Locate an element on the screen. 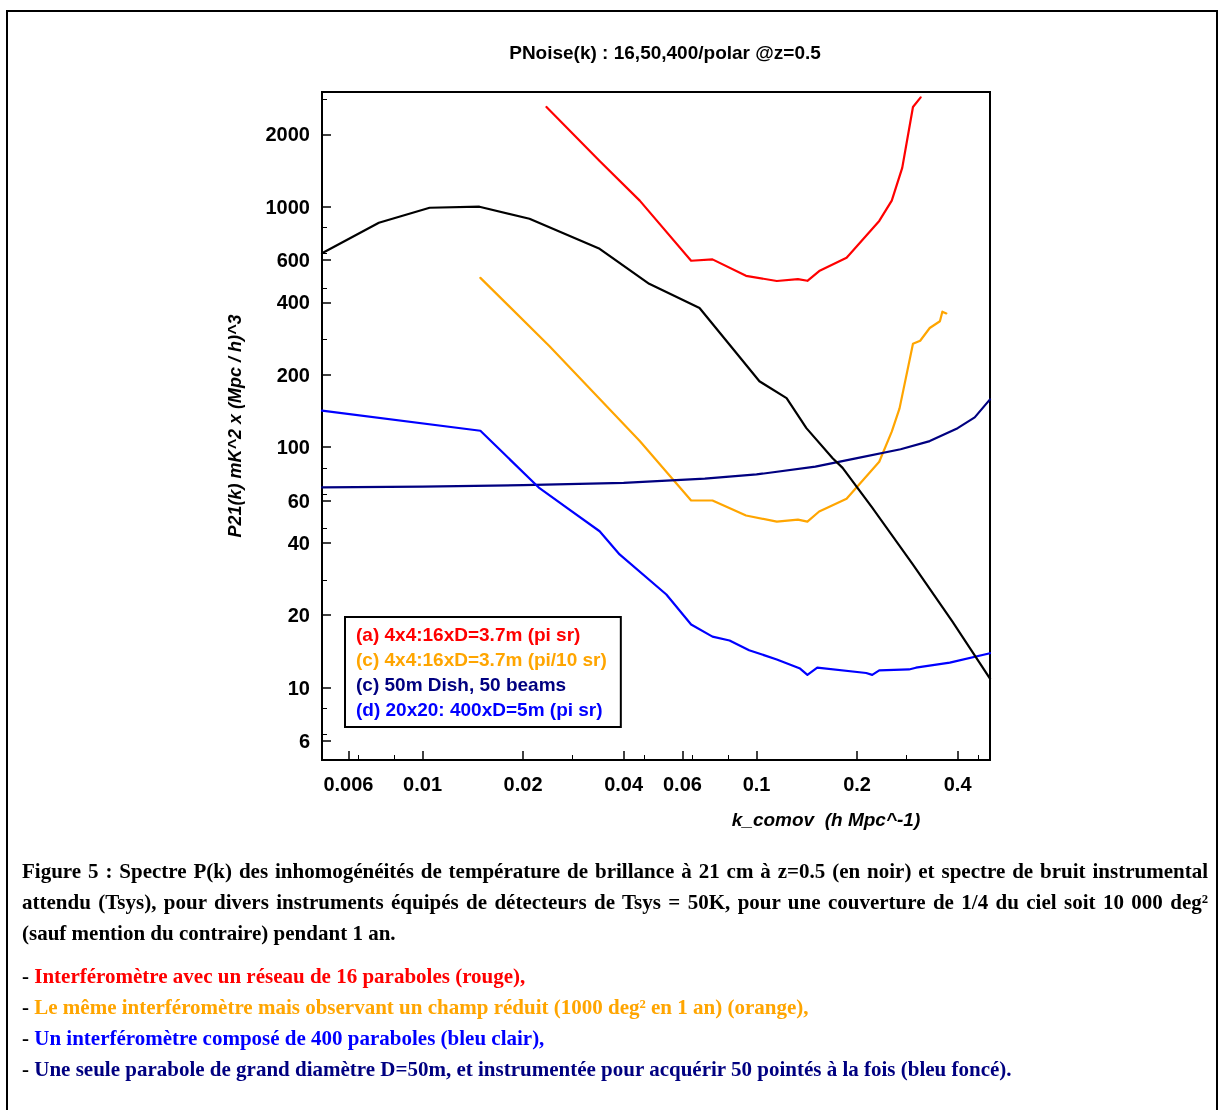  text: - Un interféromètre composé de 400 paraboles (bleu clair), is located at coordinates (283, 1038).